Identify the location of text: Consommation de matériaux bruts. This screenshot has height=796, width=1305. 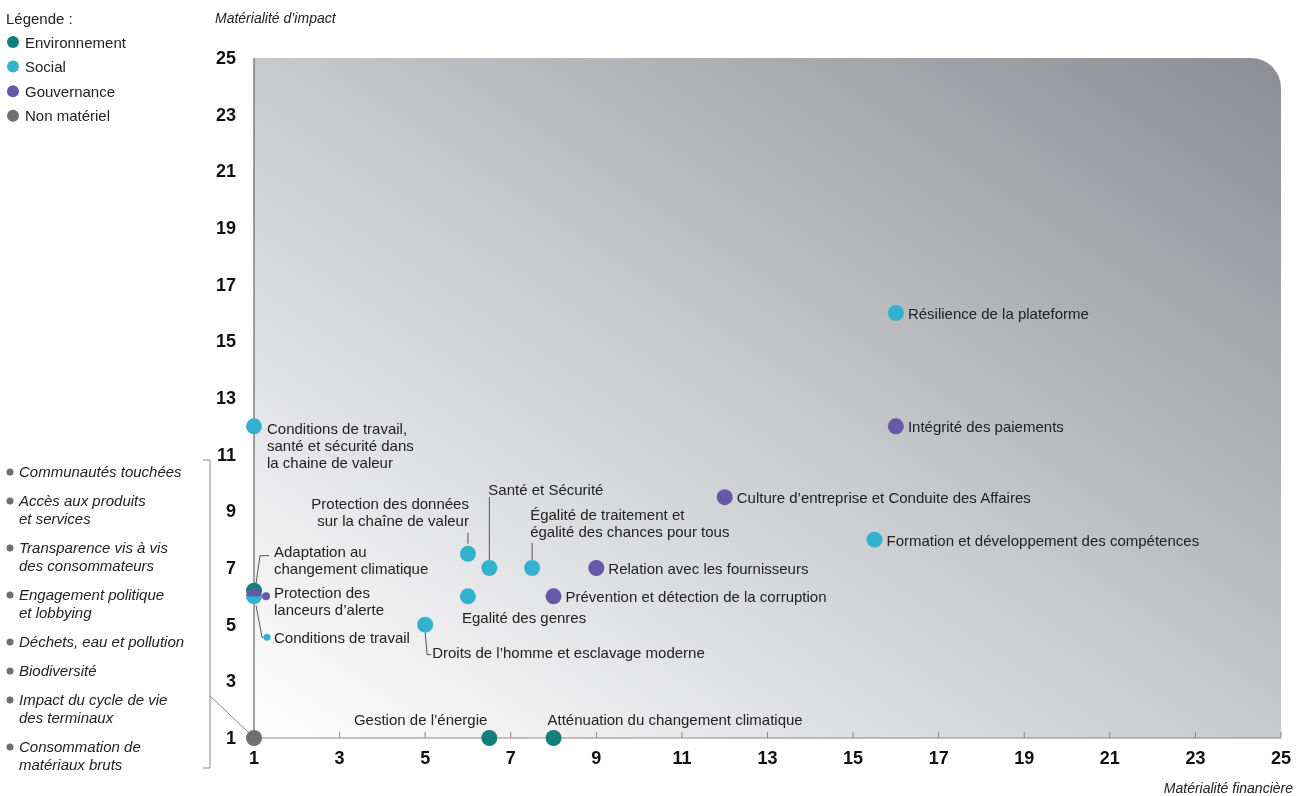
(80, 755).